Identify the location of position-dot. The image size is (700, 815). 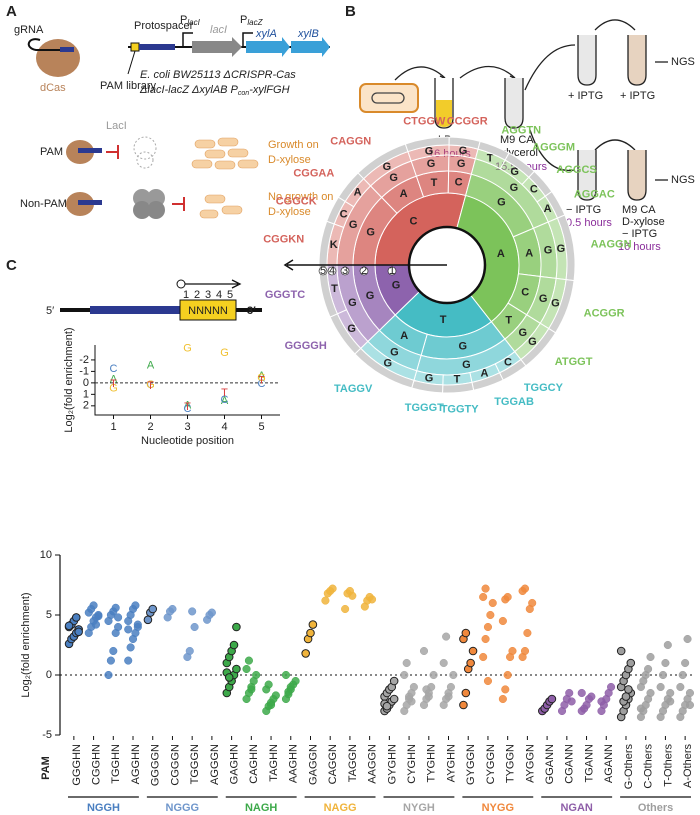
(345, 271).